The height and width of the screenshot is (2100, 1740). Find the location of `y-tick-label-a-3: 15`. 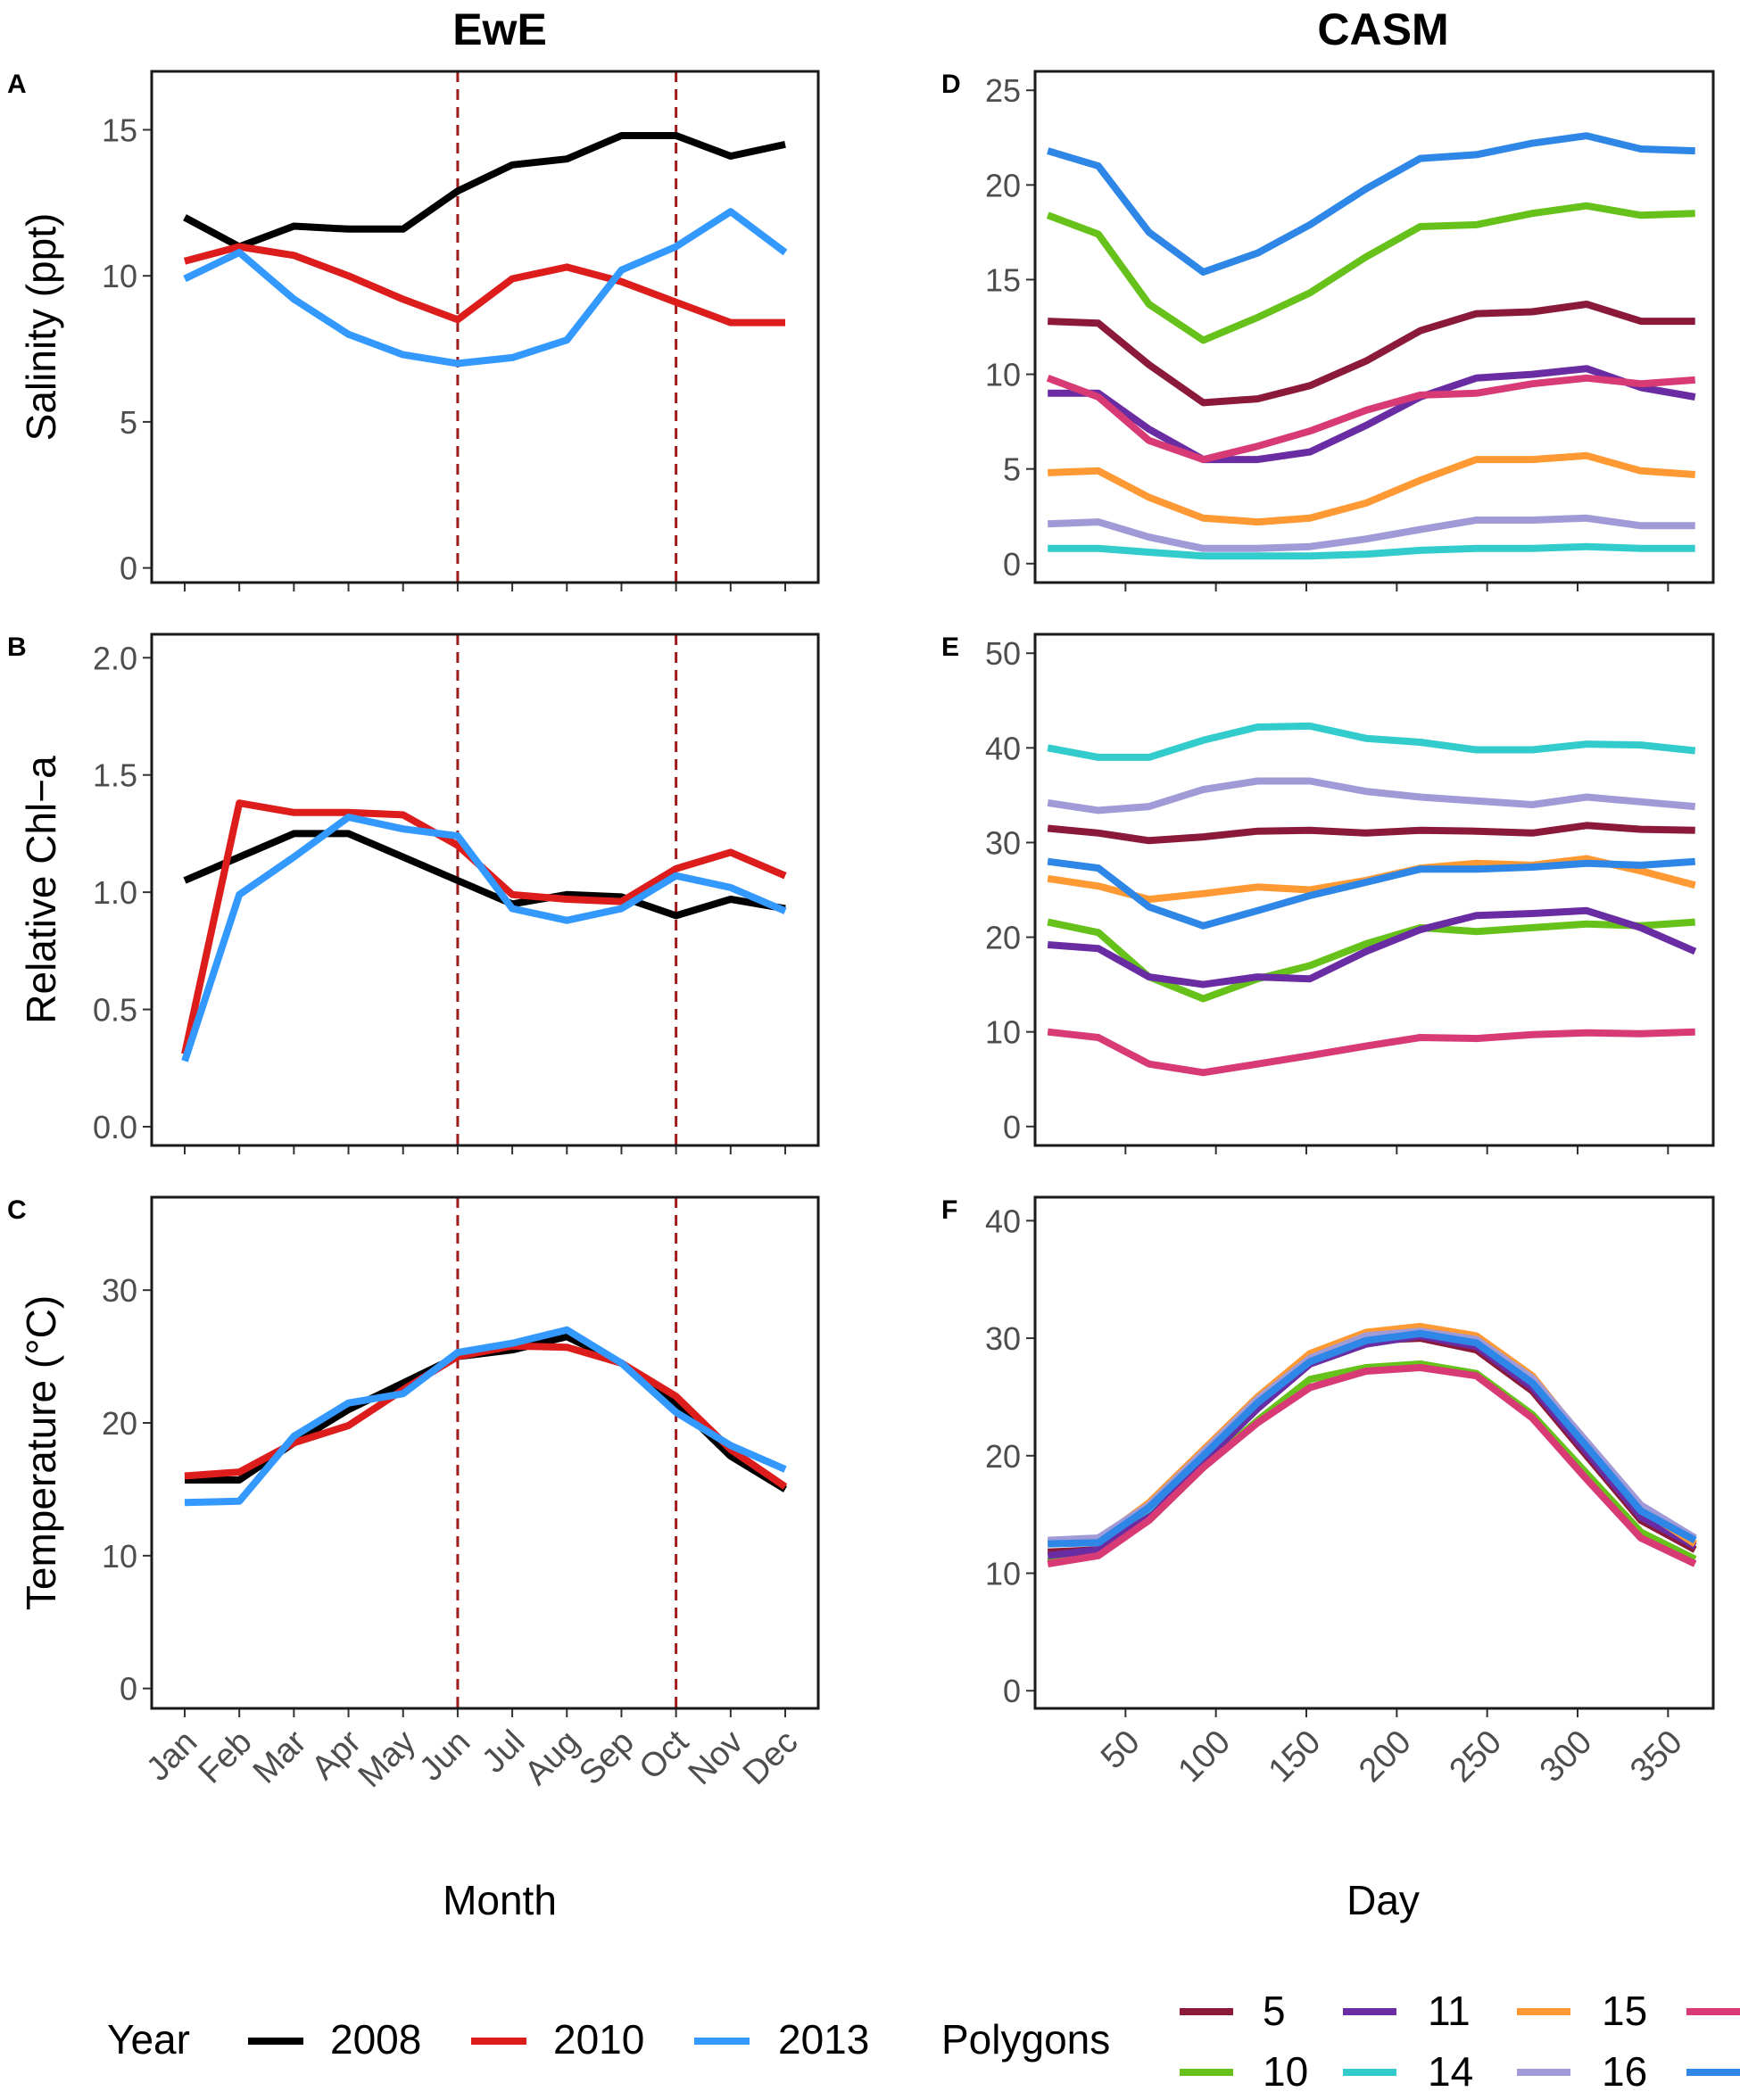

y-tick-label-a-3: 15 is located at coordinates (119, 130).